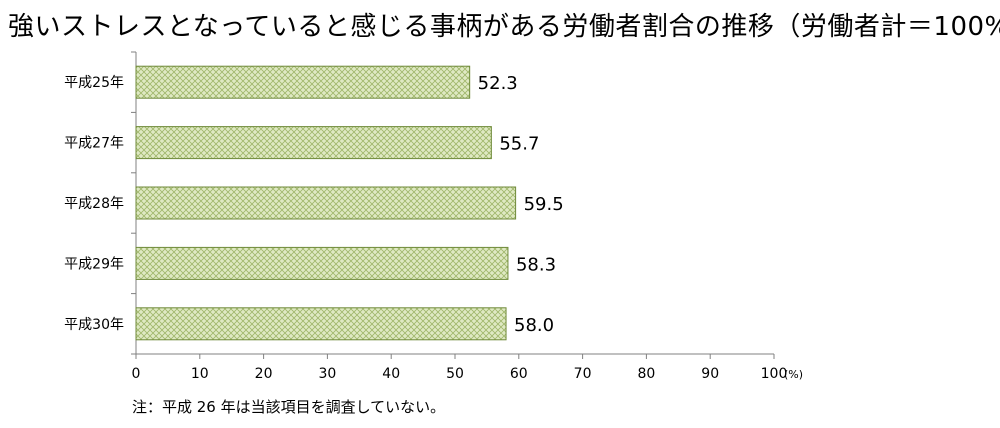  What do you see at coordinates (94, 204) in the screenshot?
I see `category-label: 平成28年` at bounding box center [94, 204].